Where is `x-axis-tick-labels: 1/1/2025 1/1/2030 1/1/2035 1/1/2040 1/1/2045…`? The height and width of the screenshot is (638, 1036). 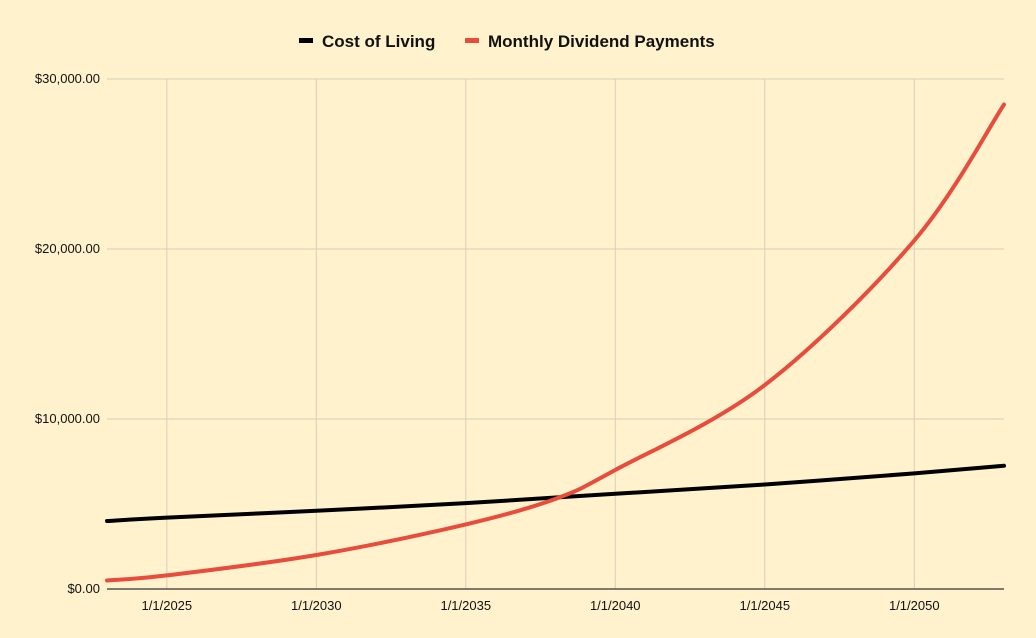
x-axis-tick-labels: 1/1/2025 1/1/2030 1/1/2035 1/1/2040 1/1/2045… is located at coordinates (541, 605).